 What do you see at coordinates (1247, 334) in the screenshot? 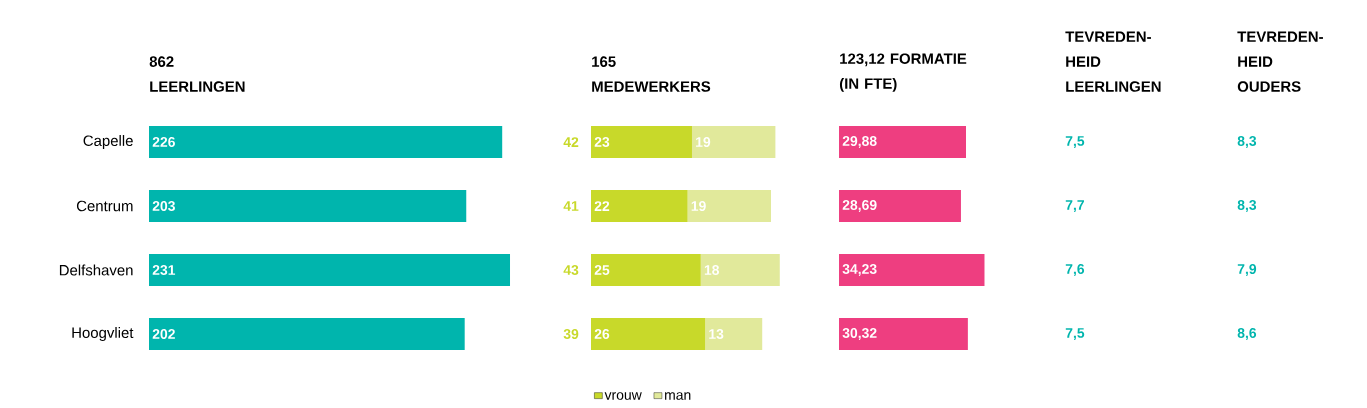
I see `data-label: 8,6` at bounding box center [1247, 334].